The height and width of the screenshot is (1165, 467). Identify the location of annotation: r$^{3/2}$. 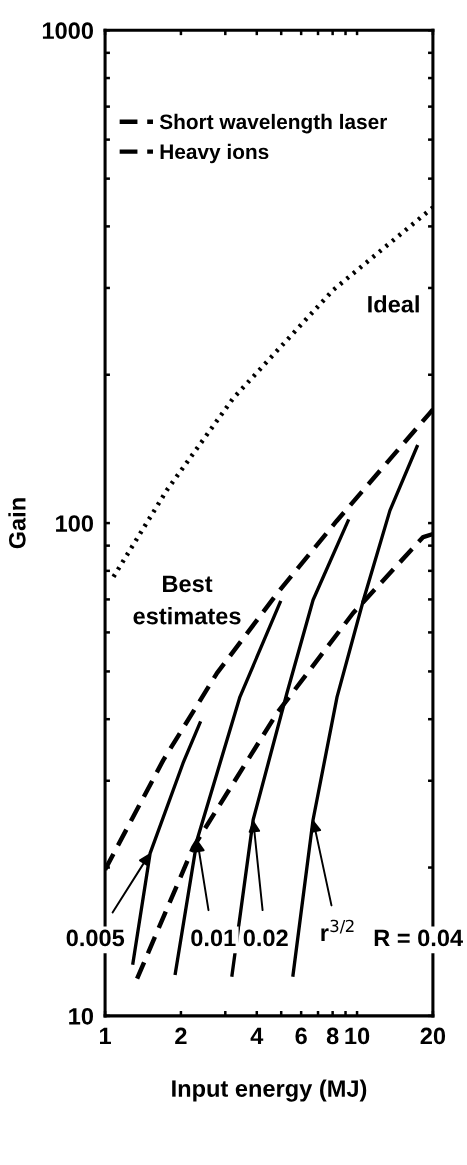
(337, 930).